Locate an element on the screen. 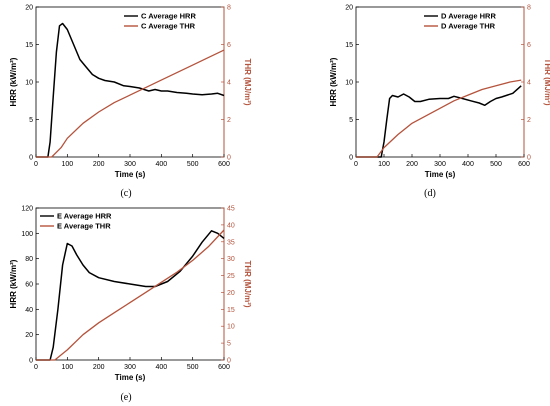 This screenshot has width=550, height=406. y2-tick-label: 10 is located at coordinates (231, 327).